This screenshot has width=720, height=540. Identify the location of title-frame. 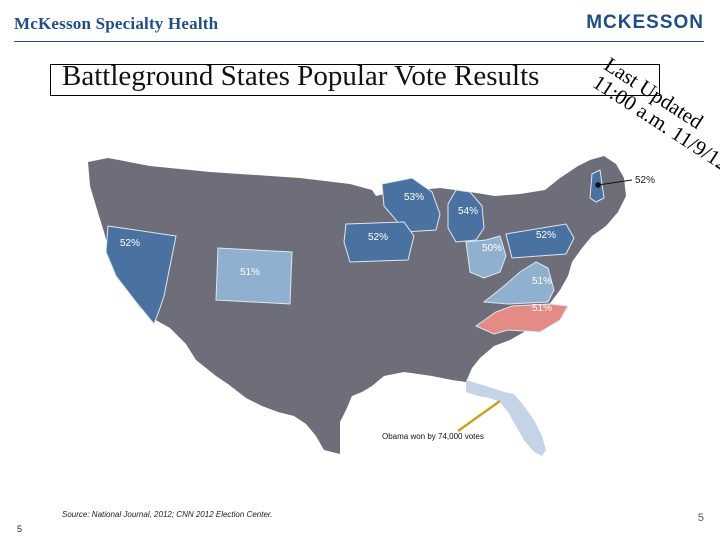
(355, 80).